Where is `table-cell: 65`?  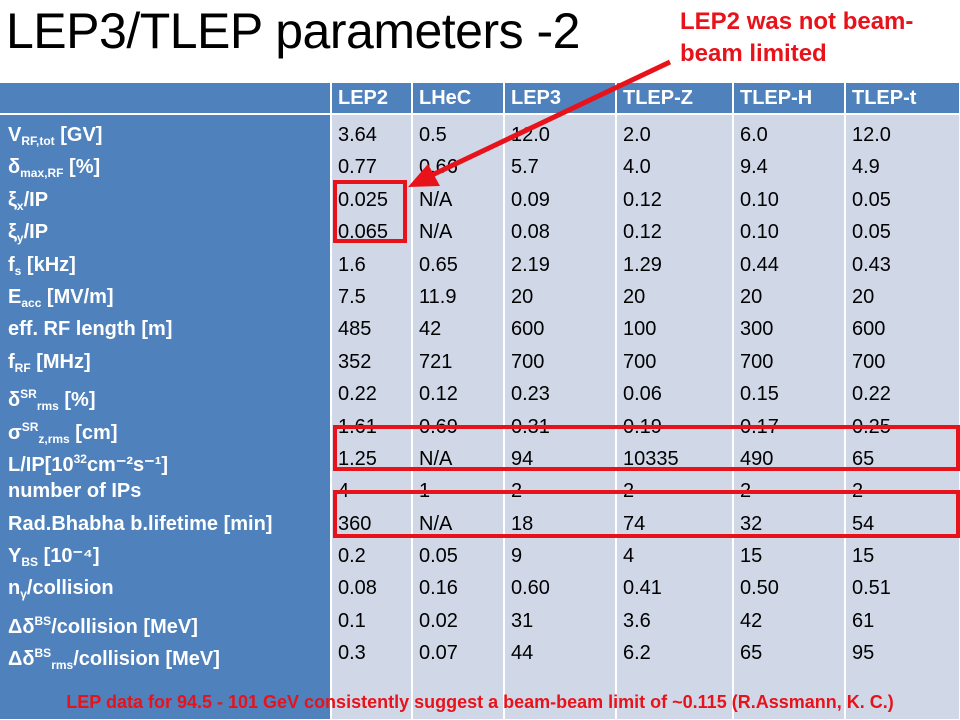
table-cell: 65 is located at coordinates (863, 458).